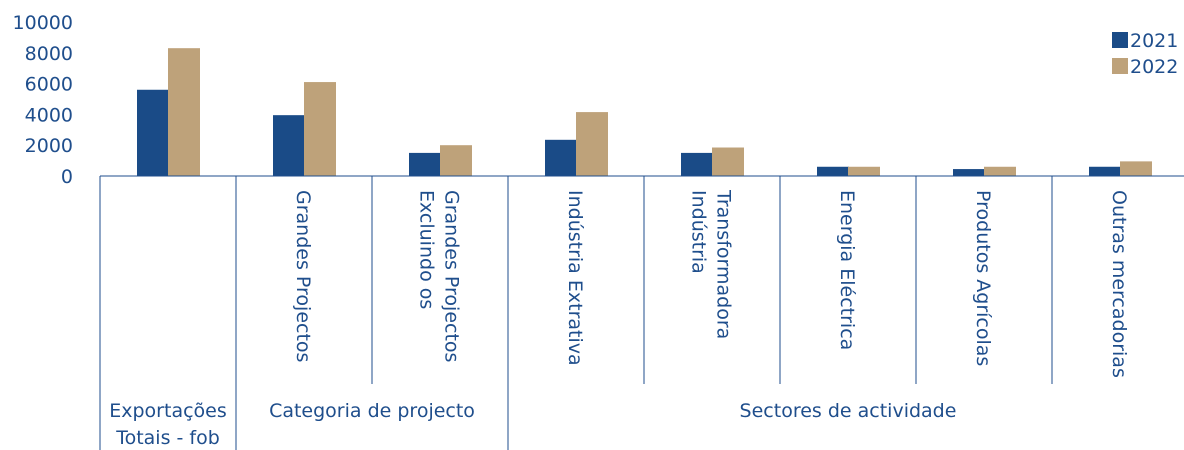 This screenshot has height=450, width=1184. Describe the element at coordinates (848, 411) in the screenshot. I see `group-label: Sectores de actividade` at that location.